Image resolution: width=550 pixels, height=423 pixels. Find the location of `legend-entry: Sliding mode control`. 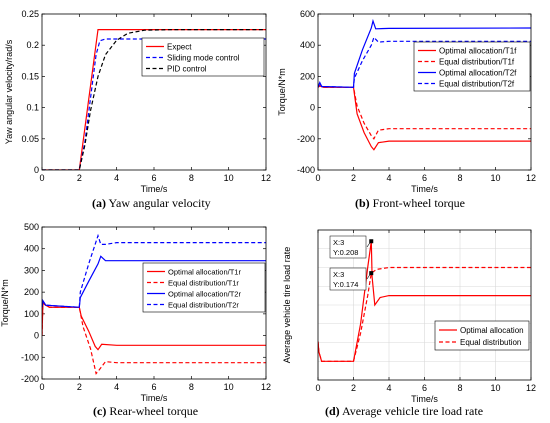

legend-entry: Sliding mode control is located at coordinates (203, 58).